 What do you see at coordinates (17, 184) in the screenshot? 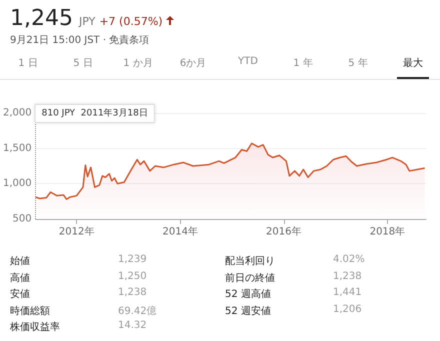
I see `y-tick-label: 1,000` at bounding box center [17, 184].